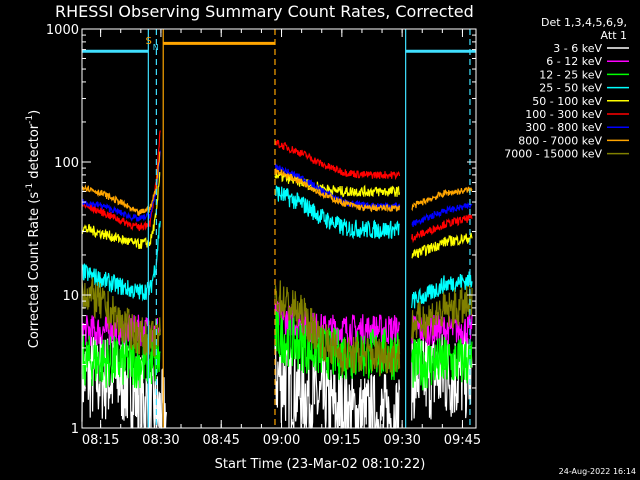  Describe the element at coordinates (574, 61) in the screenshot. I see `legend-entry-label: 6 - 12 keV` at that location.